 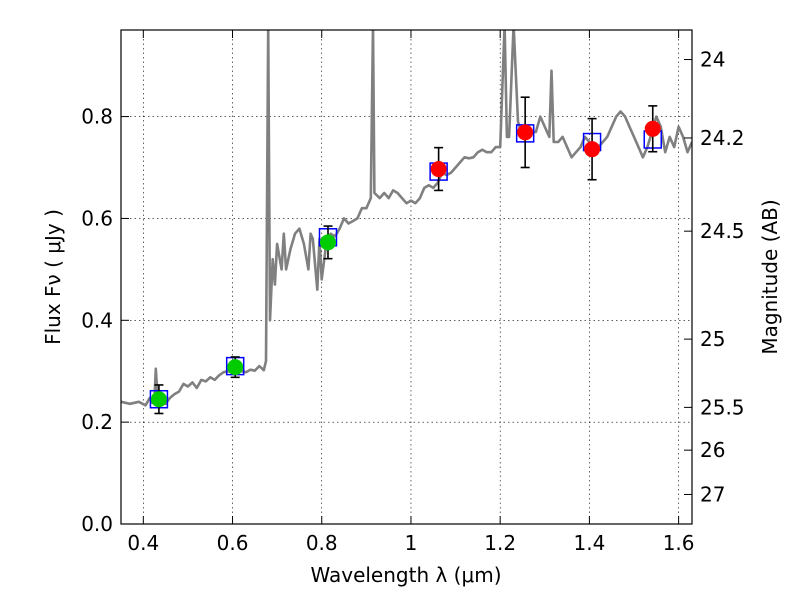 I want to click on x-tick-label: 1, so click(x=411, y=543).